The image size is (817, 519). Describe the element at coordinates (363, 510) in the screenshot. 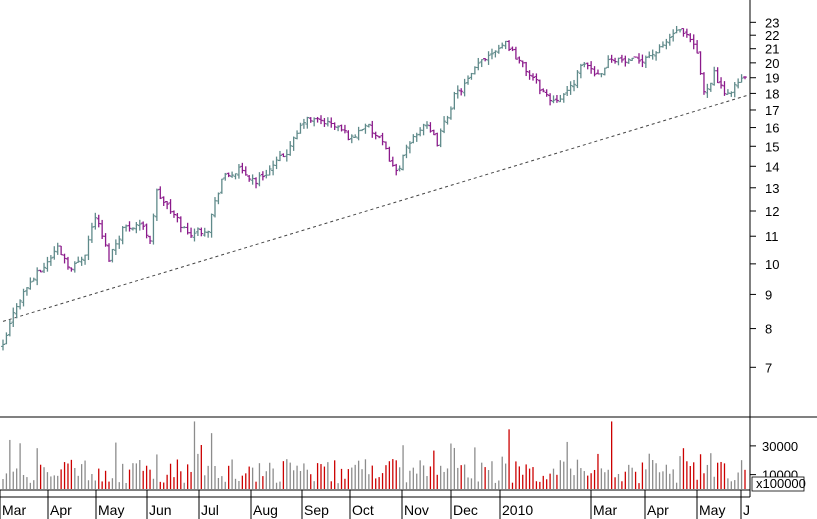

I see `month-label: Oct` at that location.